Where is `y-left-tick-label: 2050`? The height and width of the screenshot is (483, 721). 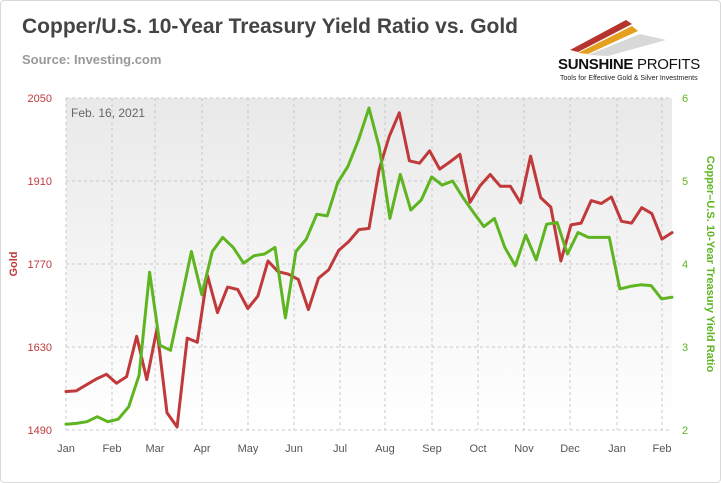 y-left-tick-label: 2050 is located at coordinates (40, 99).